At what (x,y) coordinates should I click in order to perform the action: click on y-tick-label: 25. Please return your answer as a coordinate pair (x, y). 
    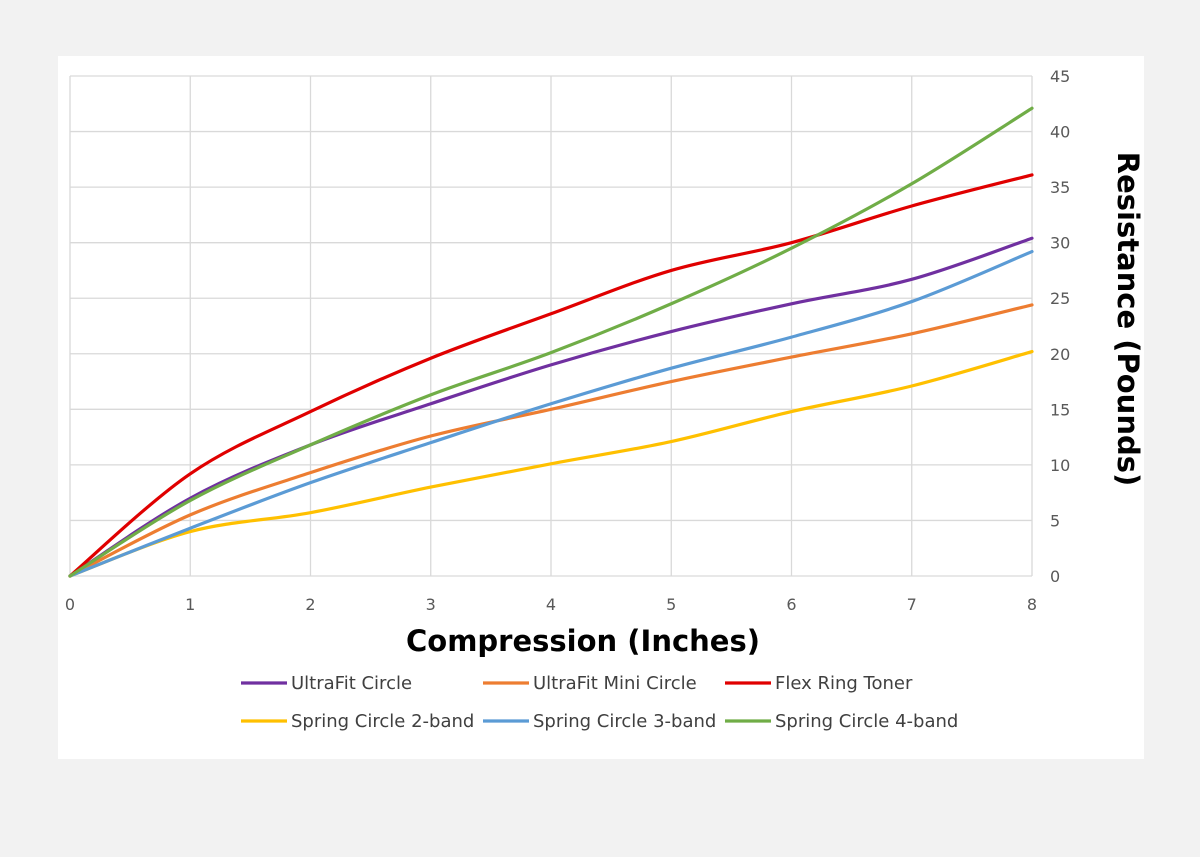
    Looking at the image, I should click on (1060, 298).